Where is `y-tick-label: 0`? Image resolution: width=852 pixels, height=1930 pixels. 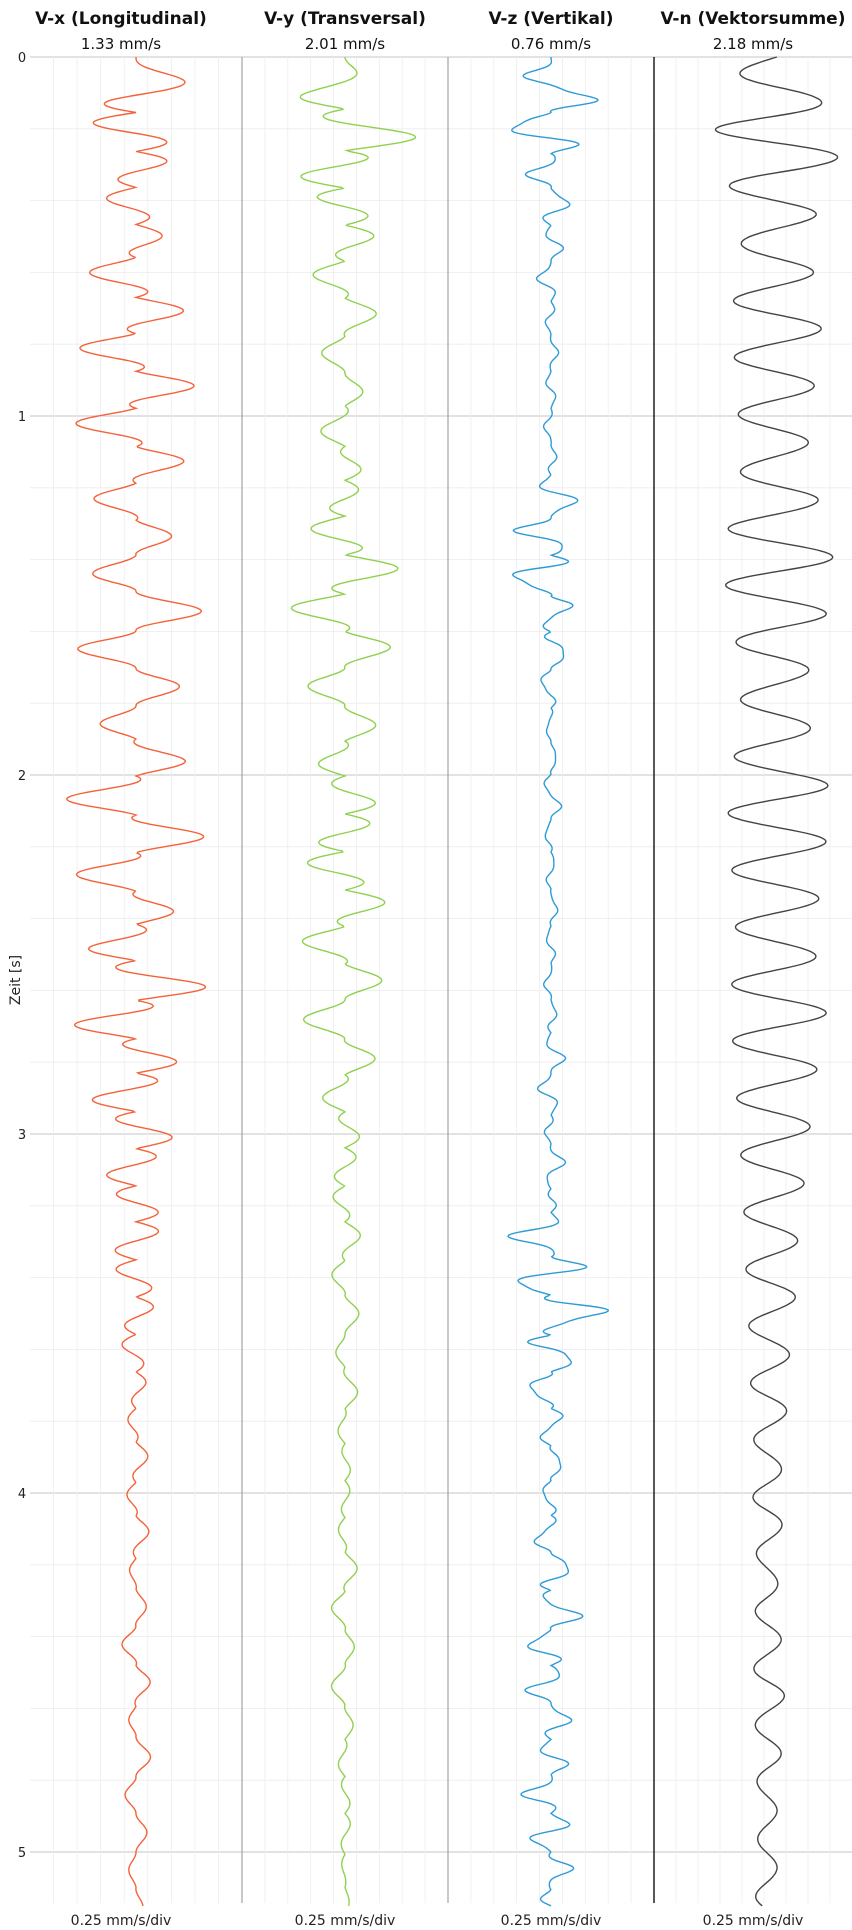
y-tick-label: 0 is located at coordinates (22, 58).